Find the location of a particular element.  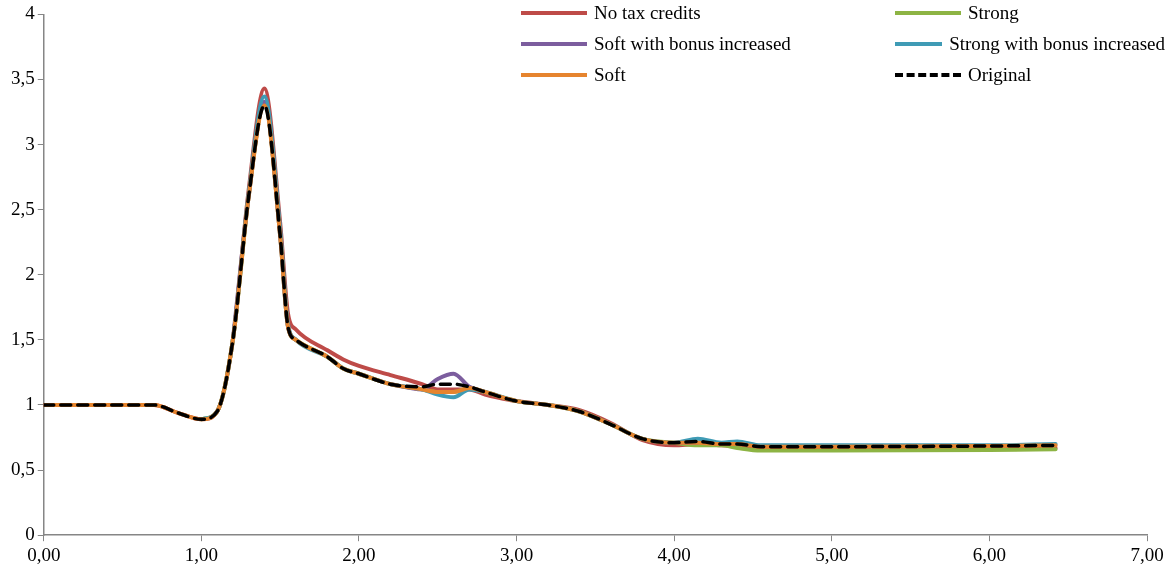

y-tick-label: 2,5 is located at coordinates (23, 208).